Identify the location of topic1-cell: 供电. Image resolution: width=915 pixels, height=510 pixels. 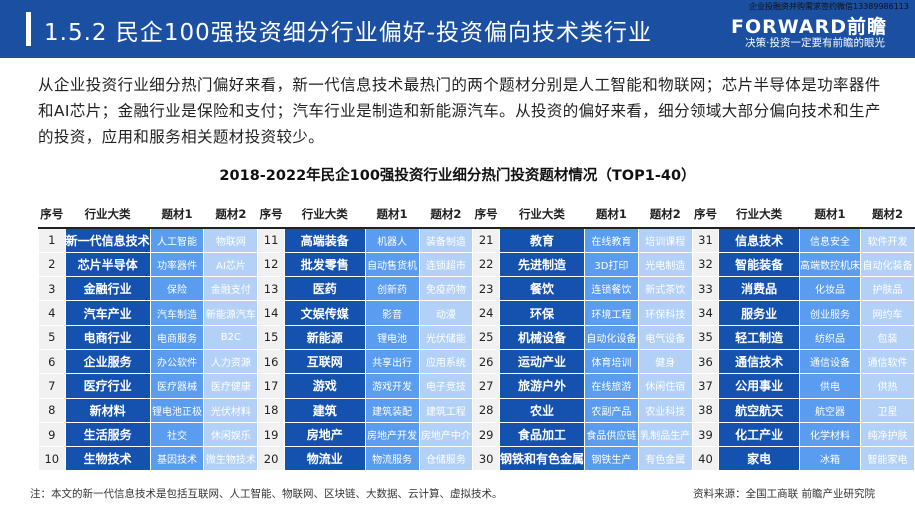
(830, 386).